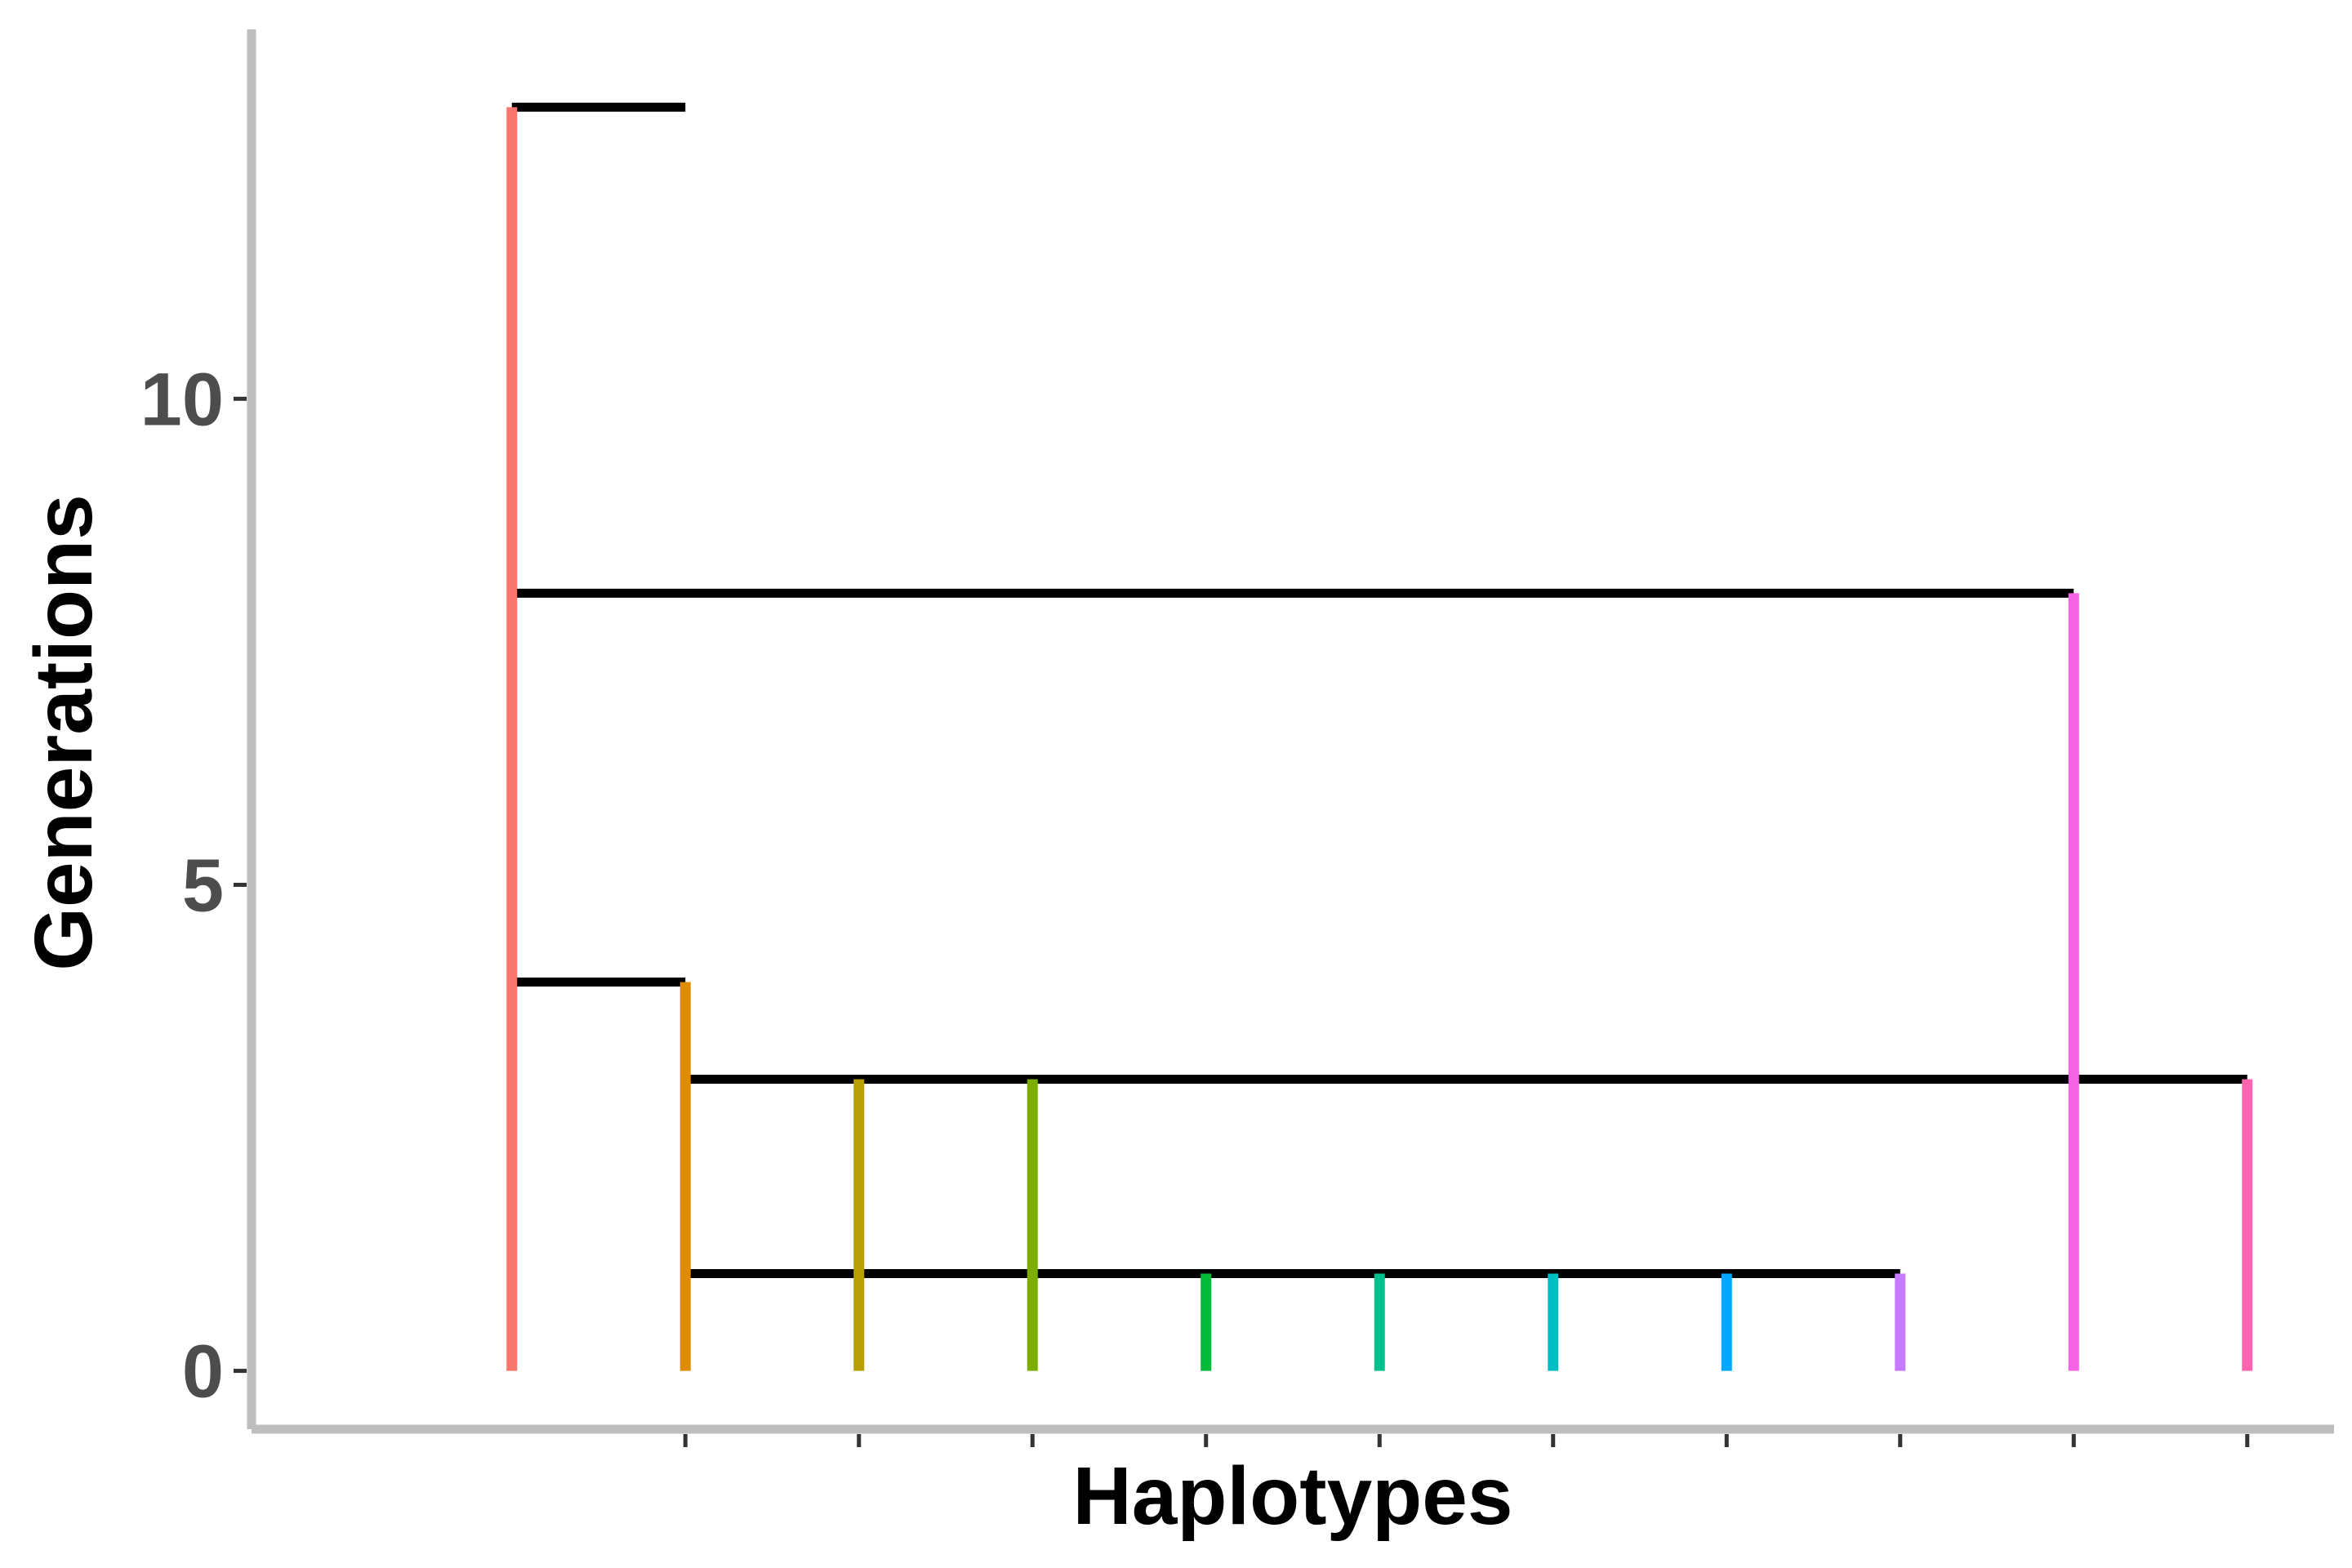  Describe the element at coordinates (203, 885) in the screenshot. I see `y-tick-label-5: 5` at that location.